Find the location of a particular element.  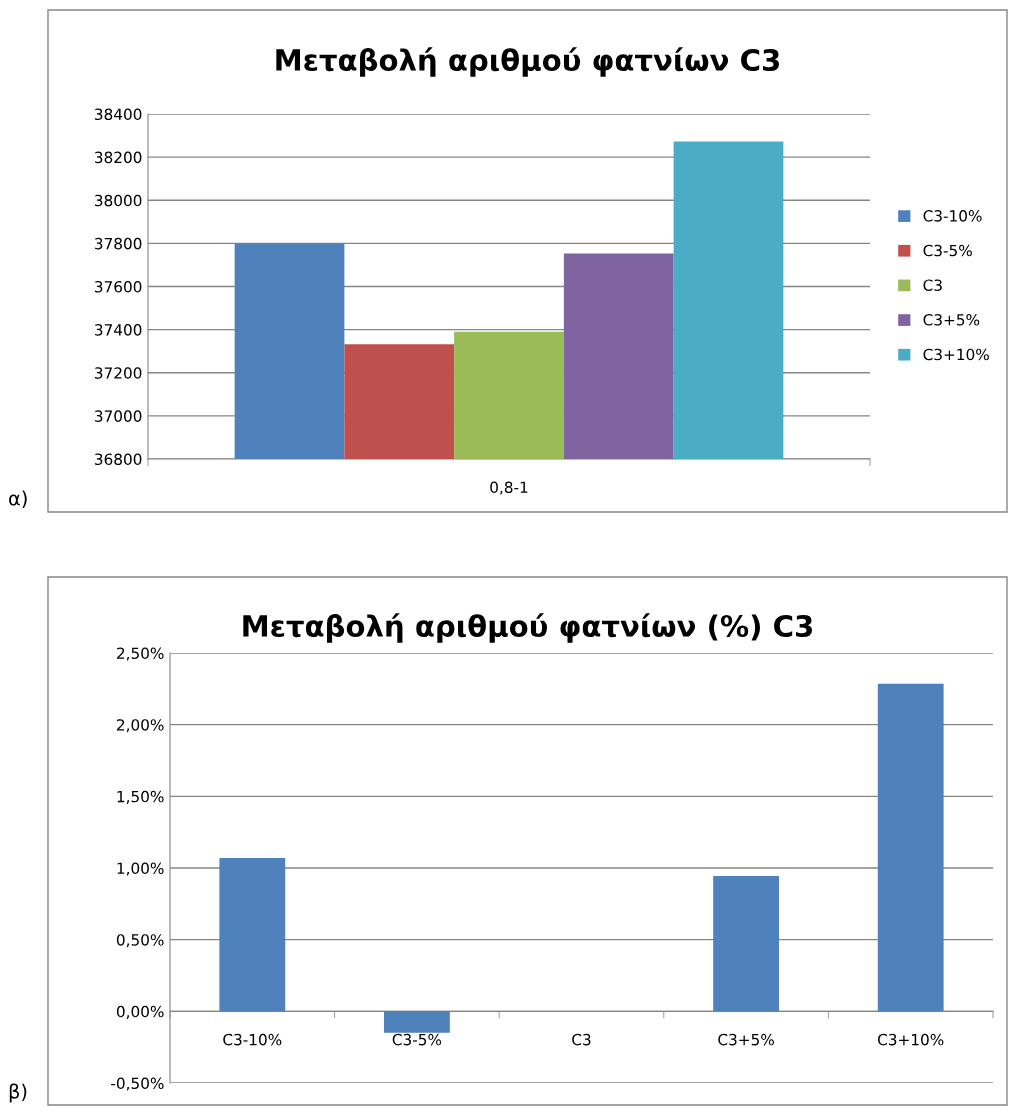

legend-label: C3+5% is located at coordinates (951, 320).